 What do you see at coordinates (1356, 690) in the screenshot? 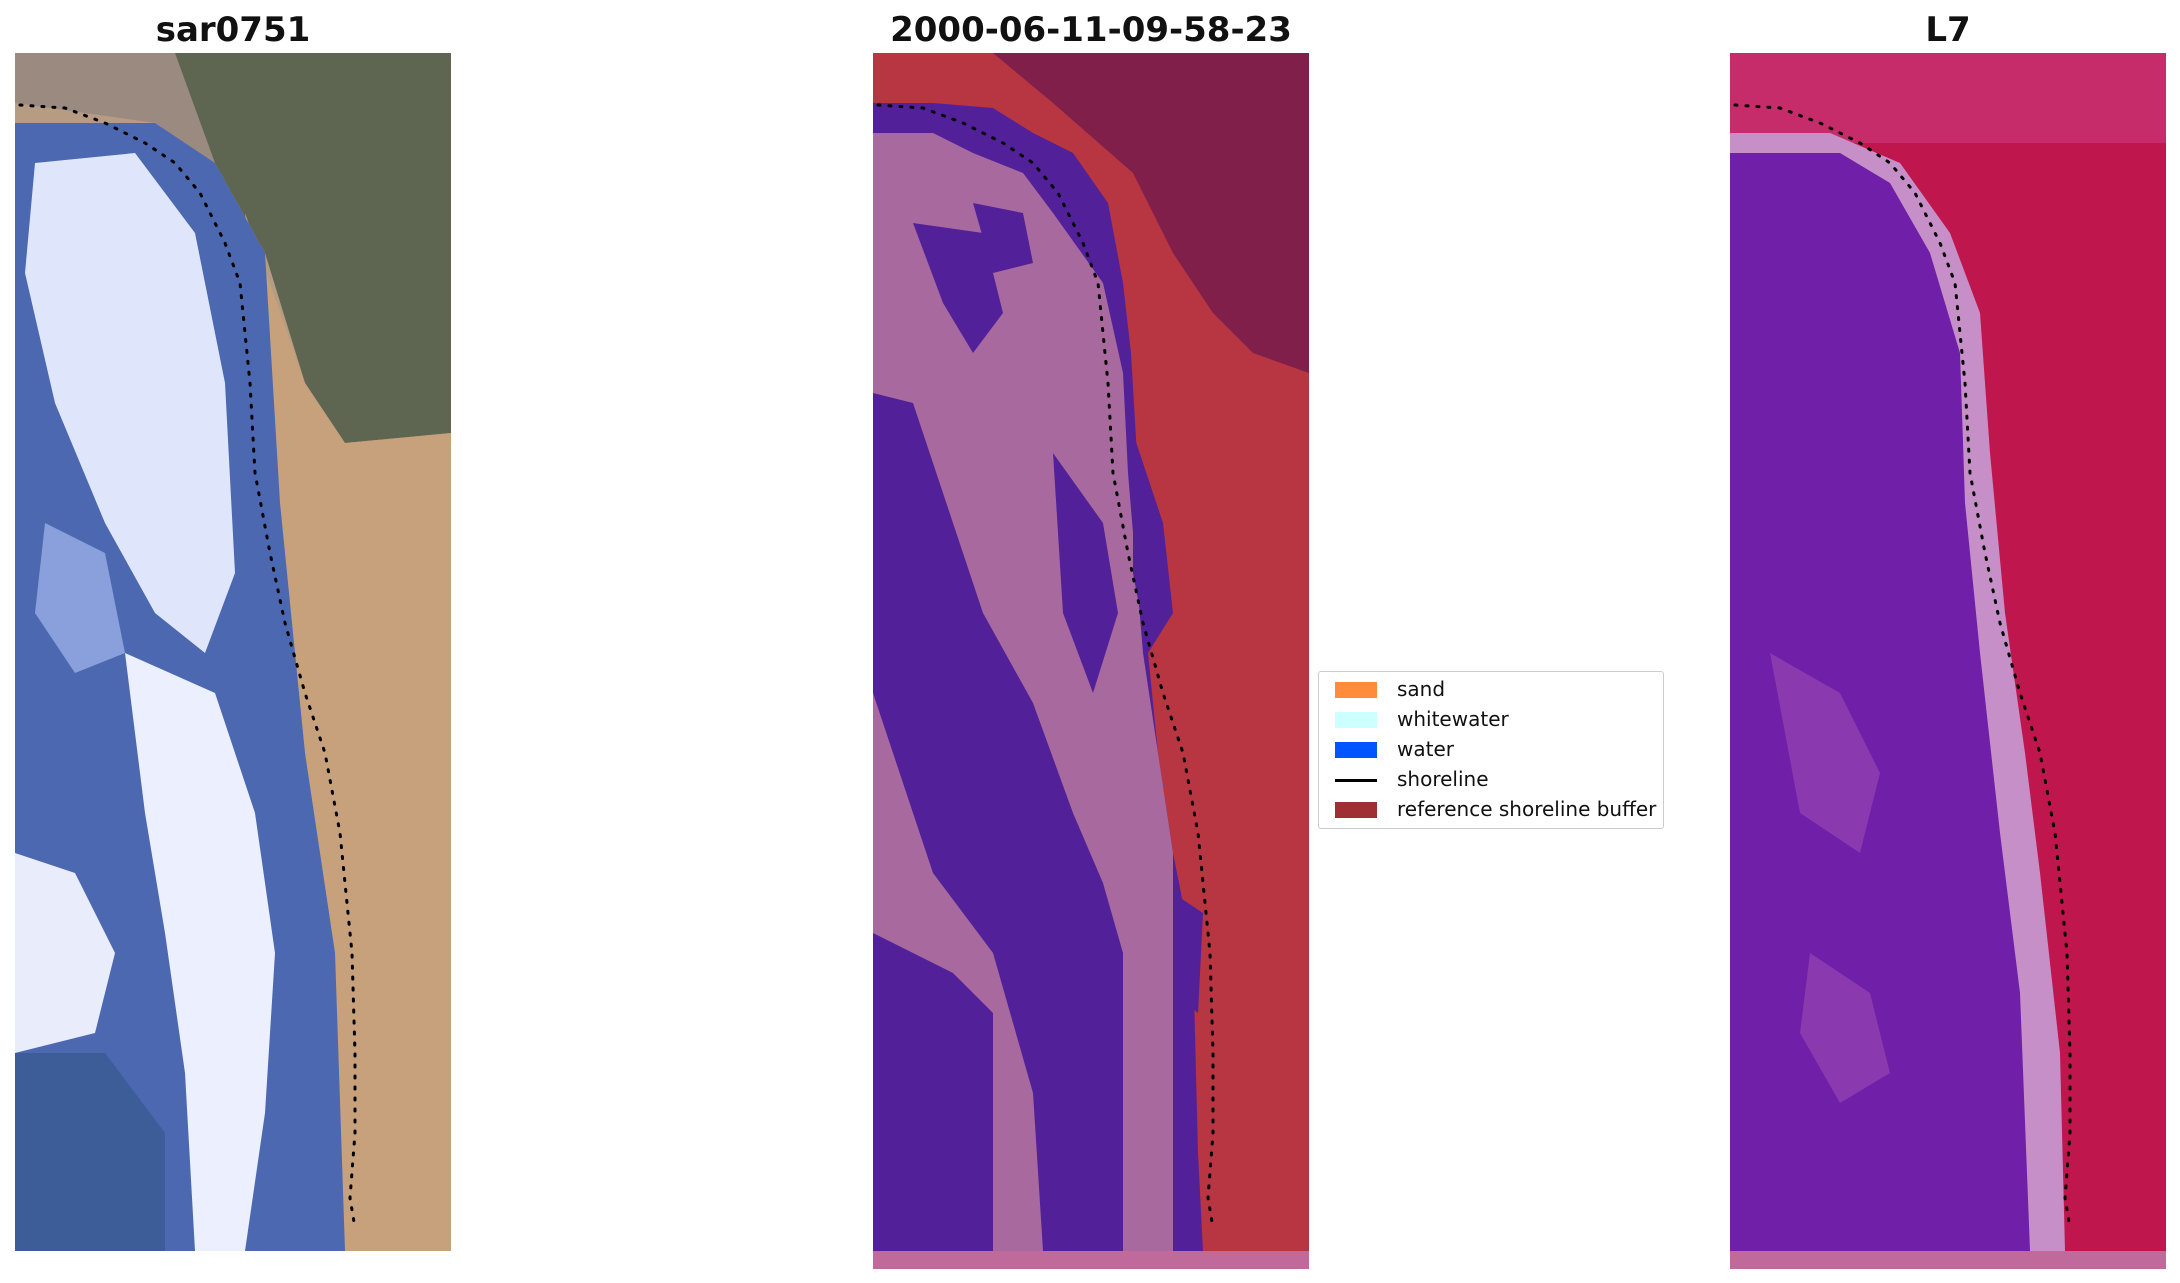
I see `legend-swatch-sand` at bounding box center [1356, 690].